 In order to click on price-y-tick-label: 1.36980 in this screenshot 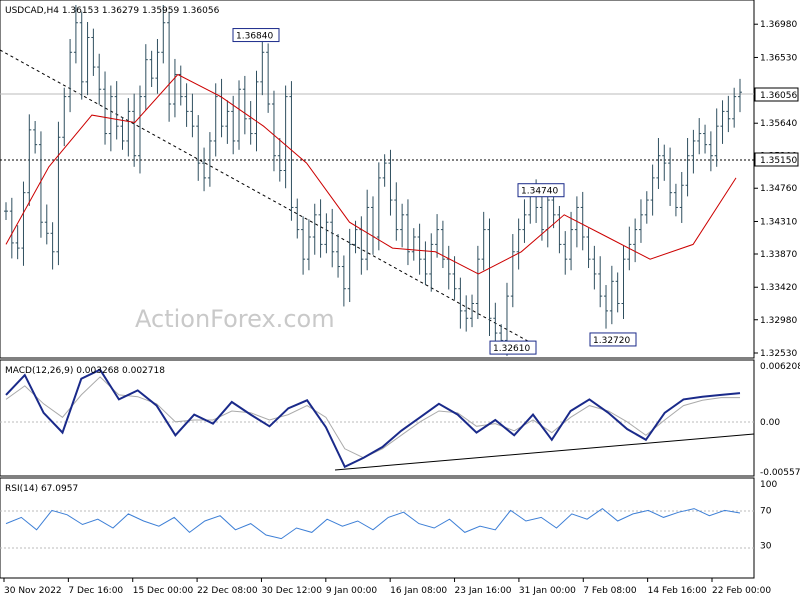, I will do `click(778, 25)`.